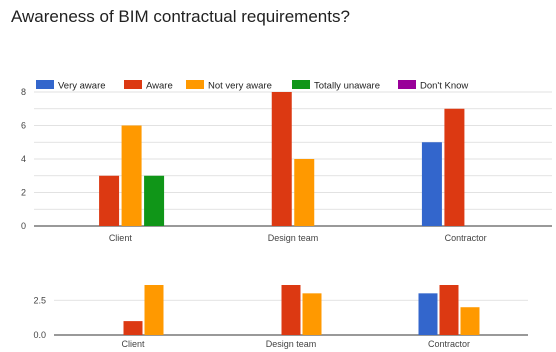 The image size is (556, 352). What do you see at coordinates (121, 238) in the screenshot?
I see `main-xtick-label-client: Client` at bounding box center [121, 238].